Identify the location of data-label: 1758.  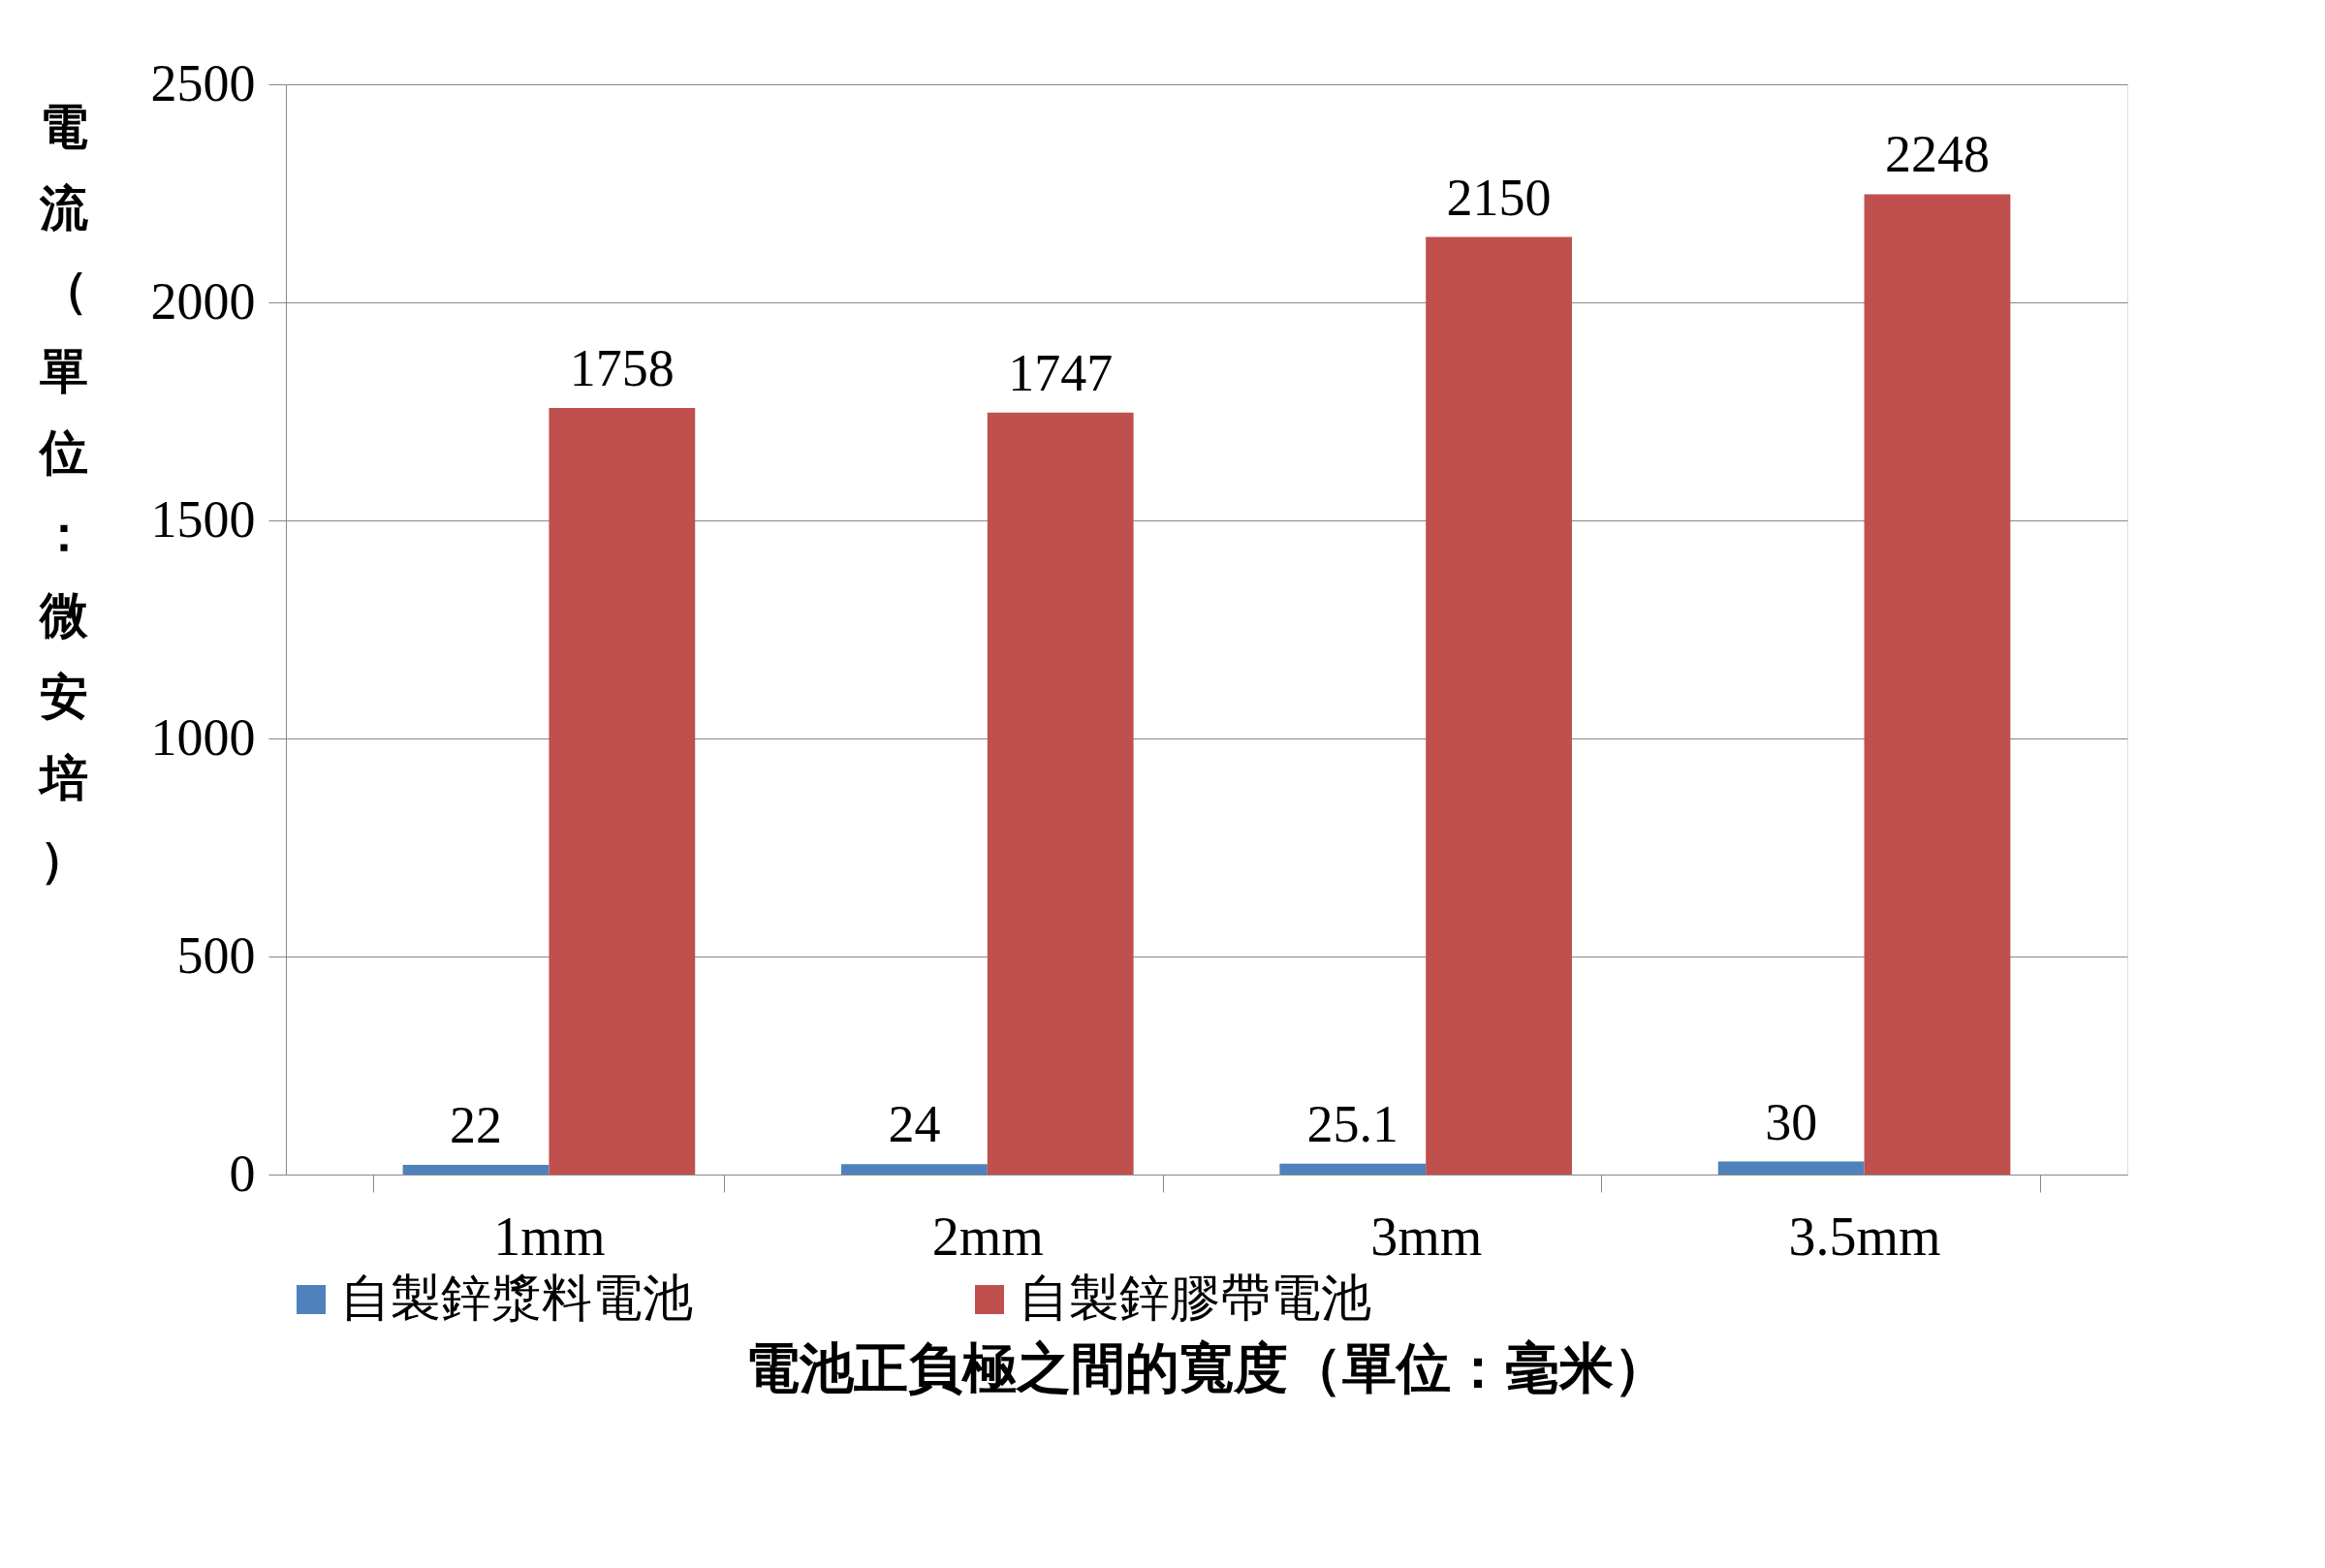
(622, 367).